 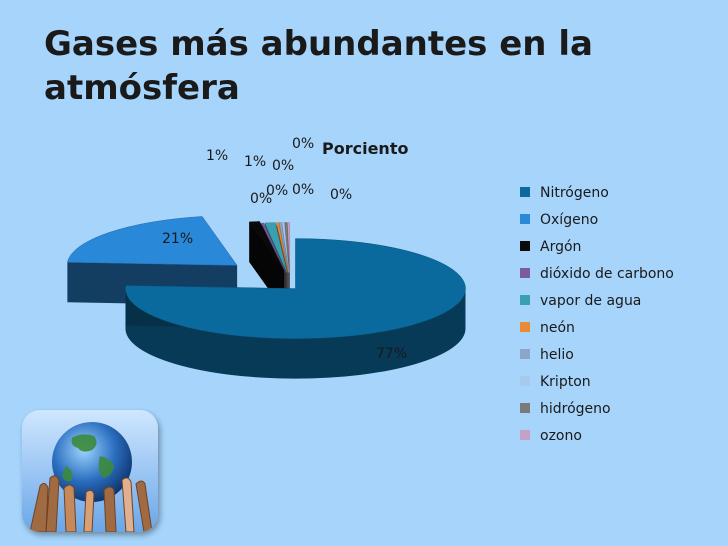 I want to click on legend-label: helio, so click(x=557, y=355).